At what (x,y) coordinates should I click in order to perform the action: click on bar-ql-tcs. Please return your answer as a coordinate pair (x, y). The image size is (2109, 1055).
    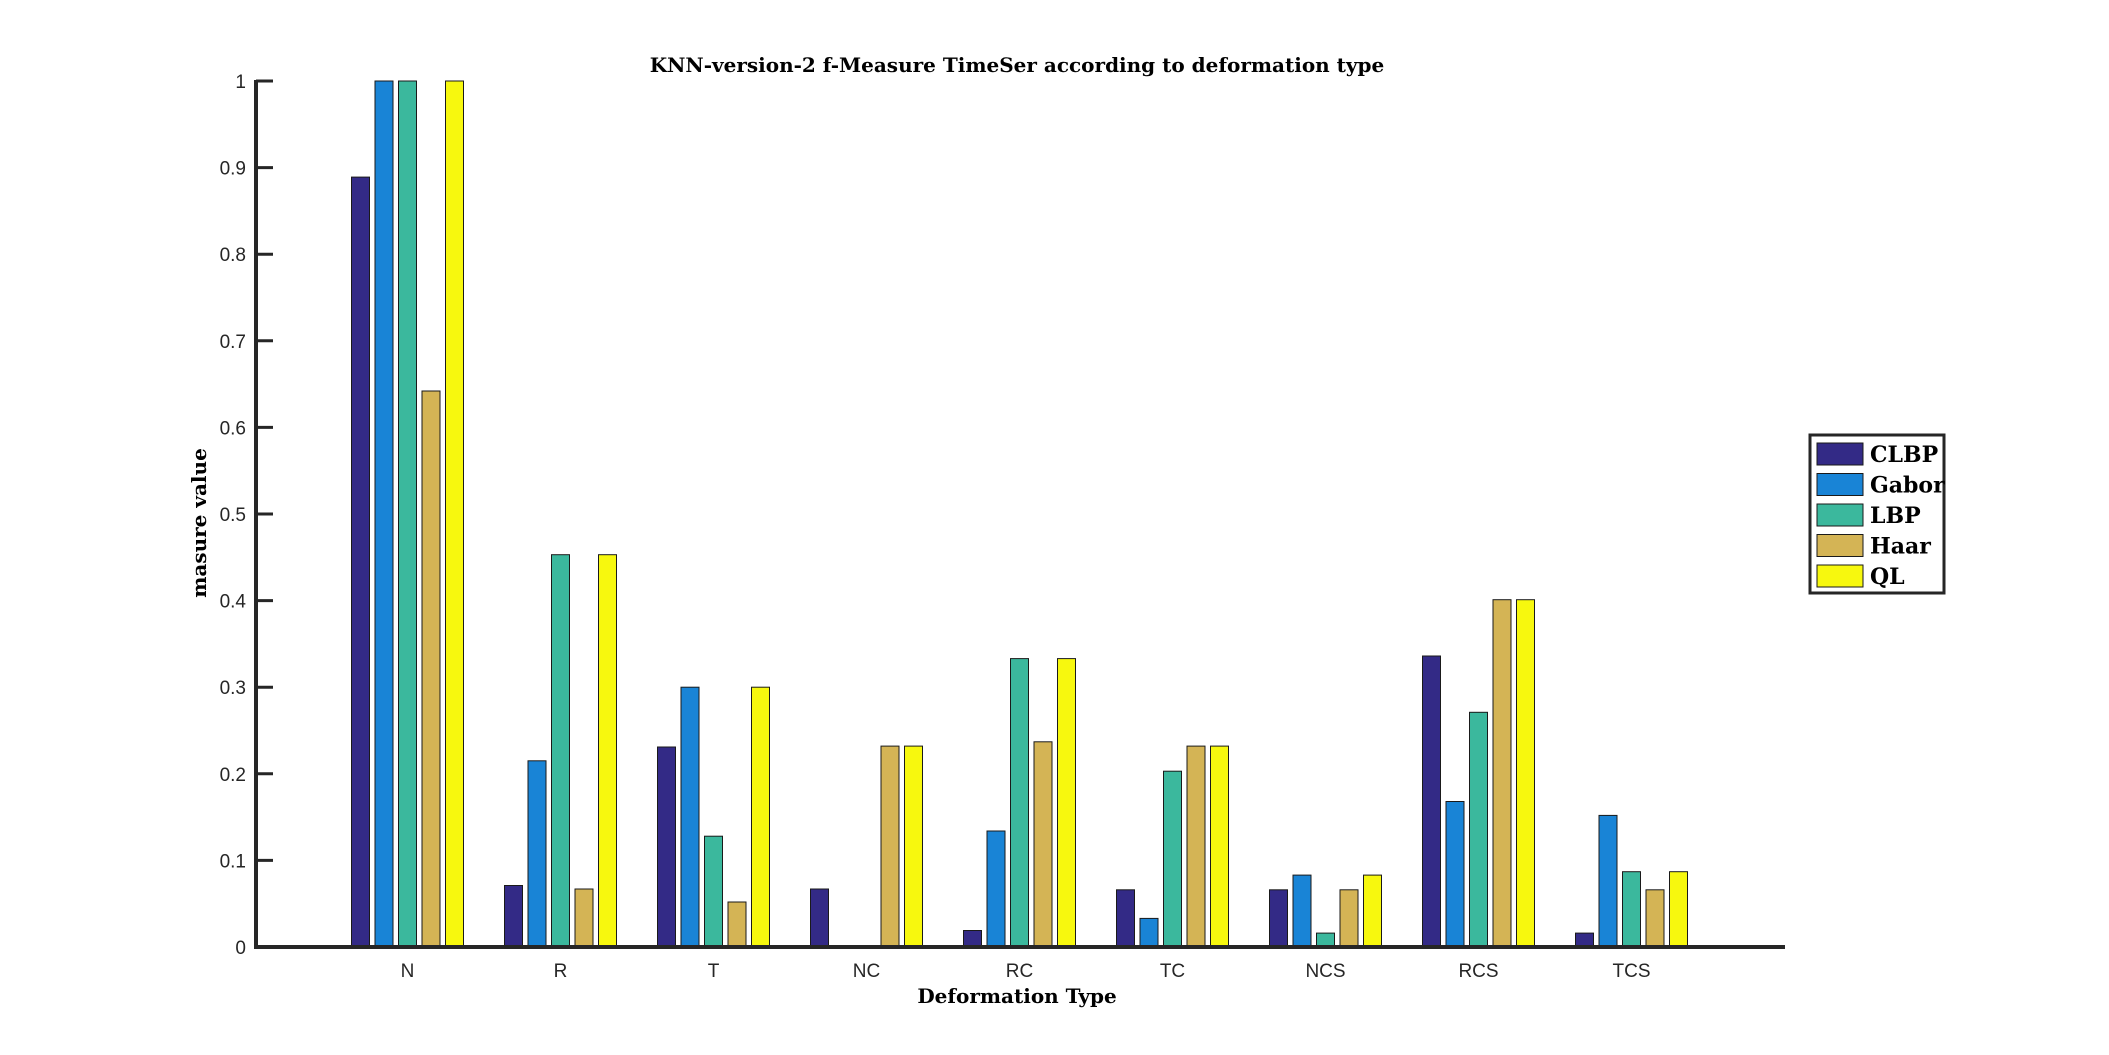
    Looking at the image, I should click on (1678, 909).